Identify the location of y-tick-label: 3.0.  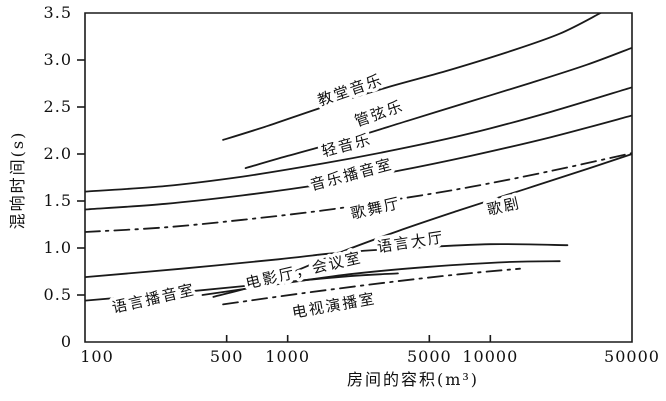
(58, 59).